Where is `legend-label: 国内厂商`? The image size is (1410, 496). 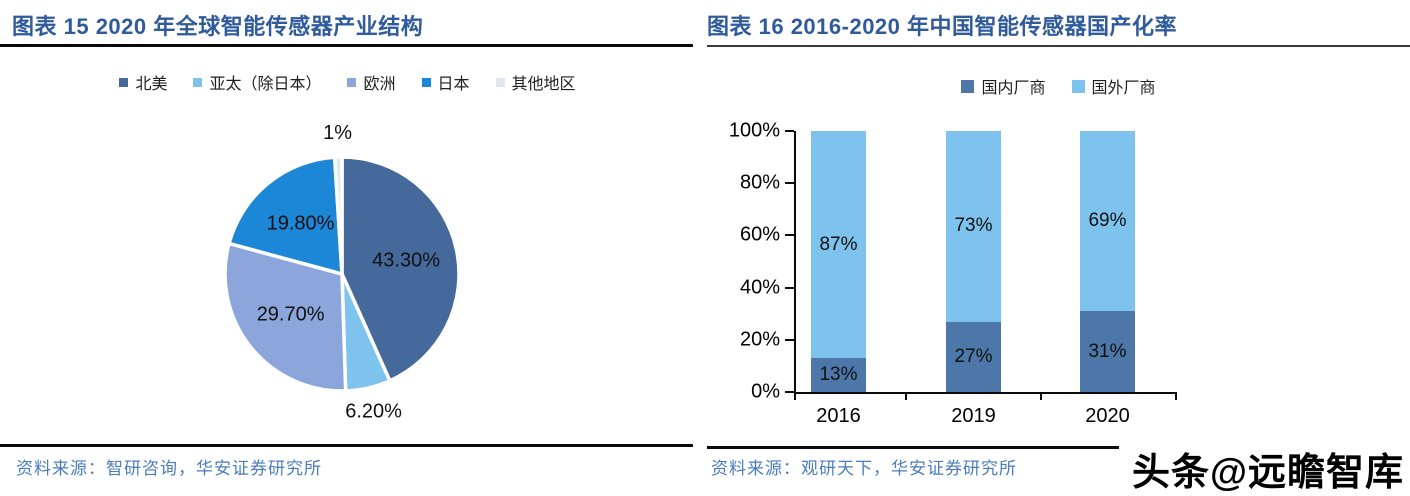
legend-label: 国内厂商 is located at coordinates (1013, 88).